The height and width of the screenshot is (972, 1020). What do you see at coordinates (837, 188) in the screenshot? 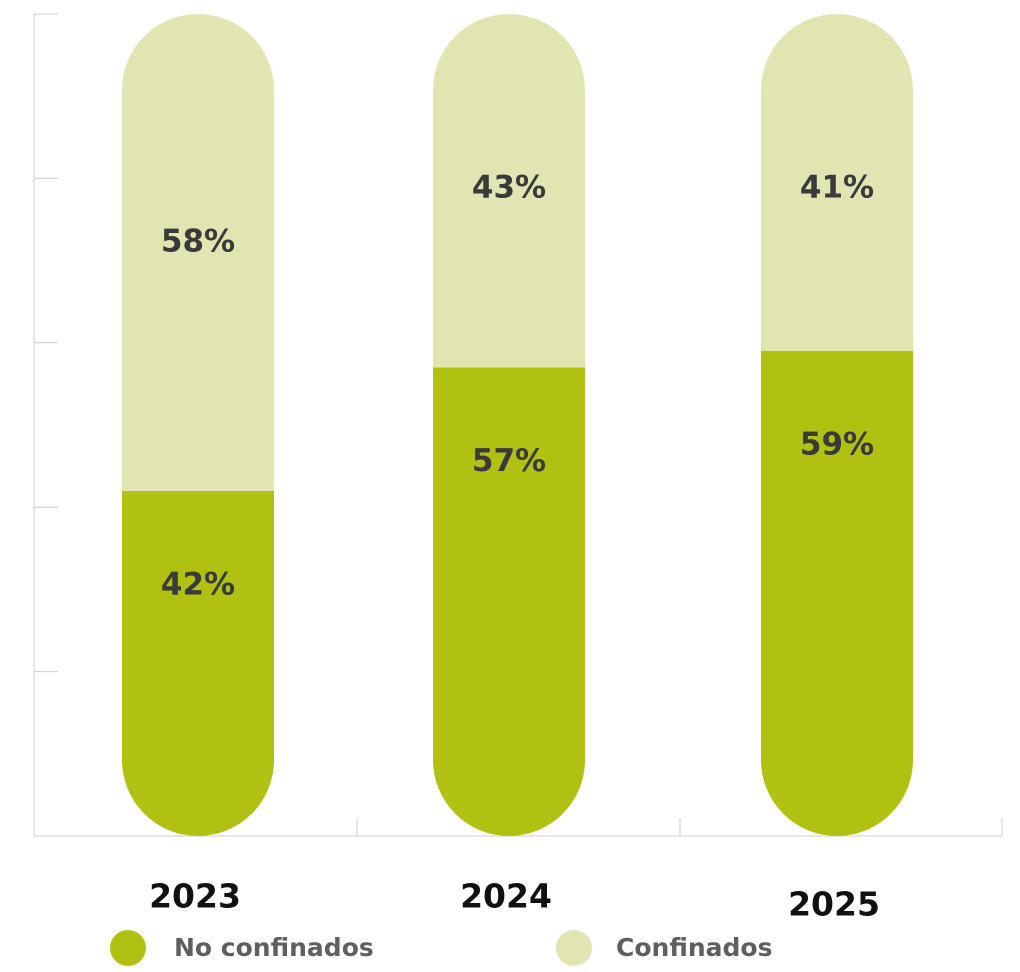
I see `bar-value-label: 41%` at bounding box center [837, 188].